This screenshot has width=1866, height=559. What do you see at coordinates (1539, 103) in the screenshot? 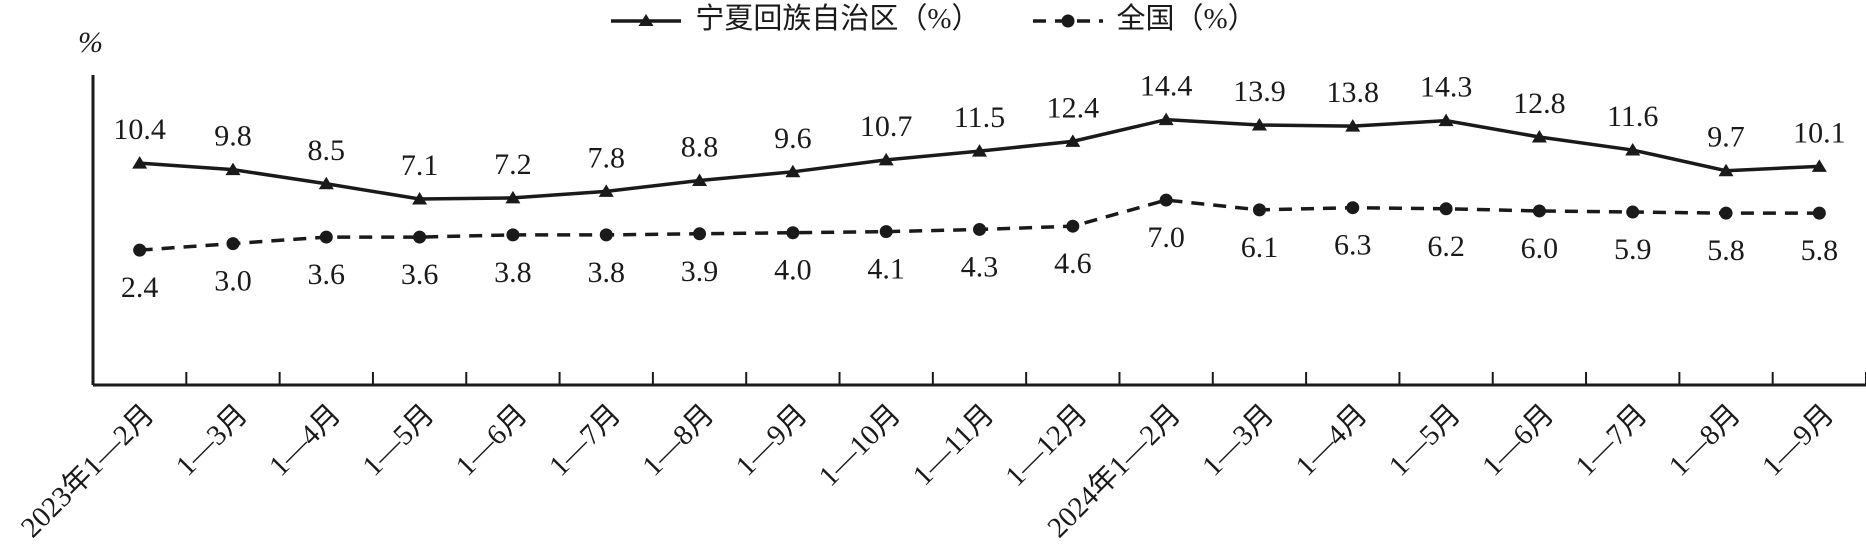
I see `data-label: 12.8` at bounding box center [1539, 103].